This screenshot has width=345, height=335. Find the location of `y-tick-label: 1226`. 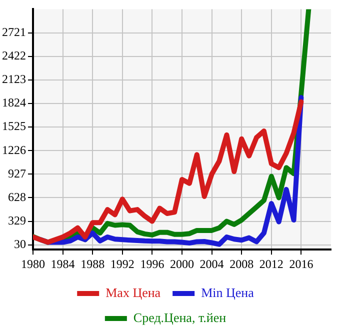

y-tick-label: 1226 is located at coordinates (14, 149).